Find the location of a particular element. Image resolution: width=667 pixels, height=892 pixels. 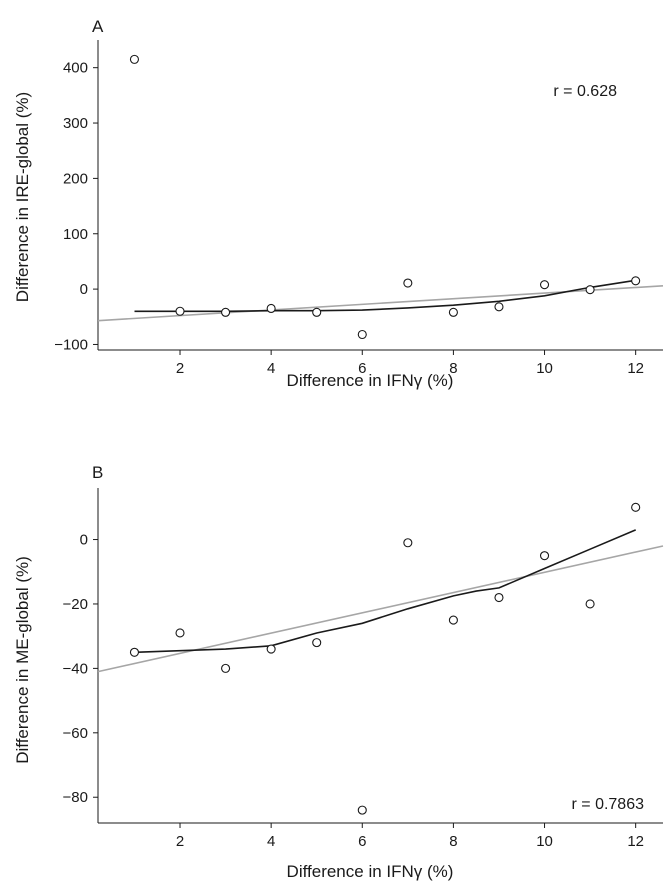

panel-b-x-tick-label: 12 is located at coordinates (635, 841).